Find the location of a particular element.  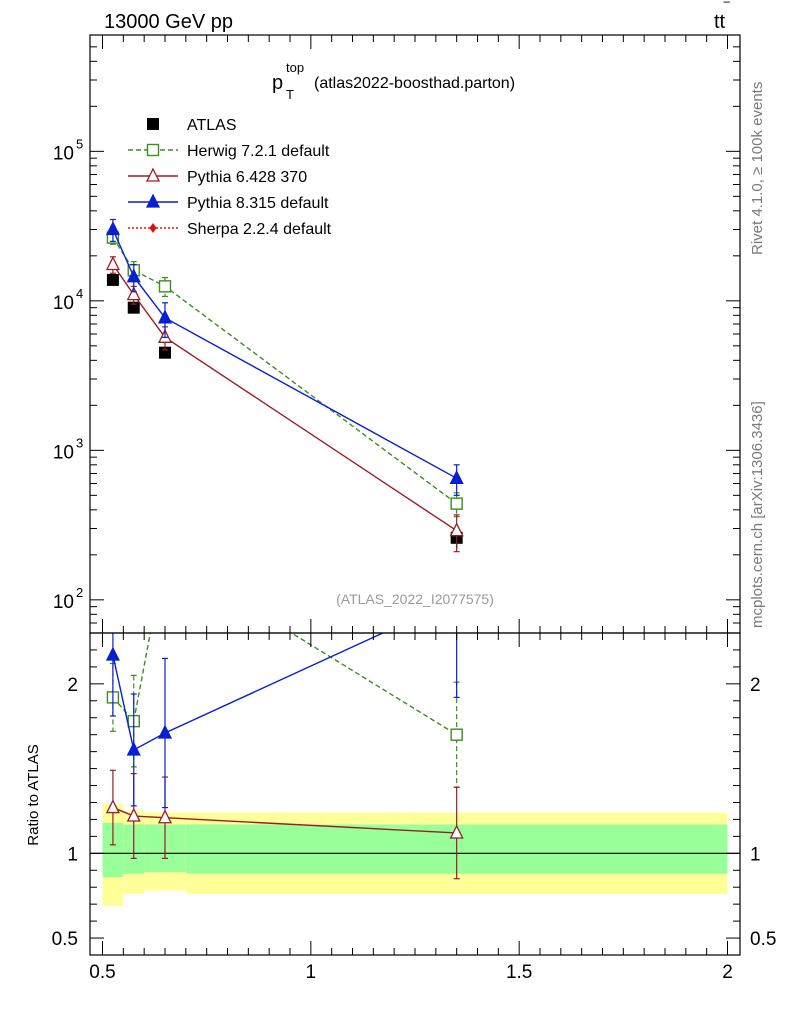

legend-item-sherpa-2-2-4-default: Sherpa 2.2.4 default is located at coordinates (230, 229).